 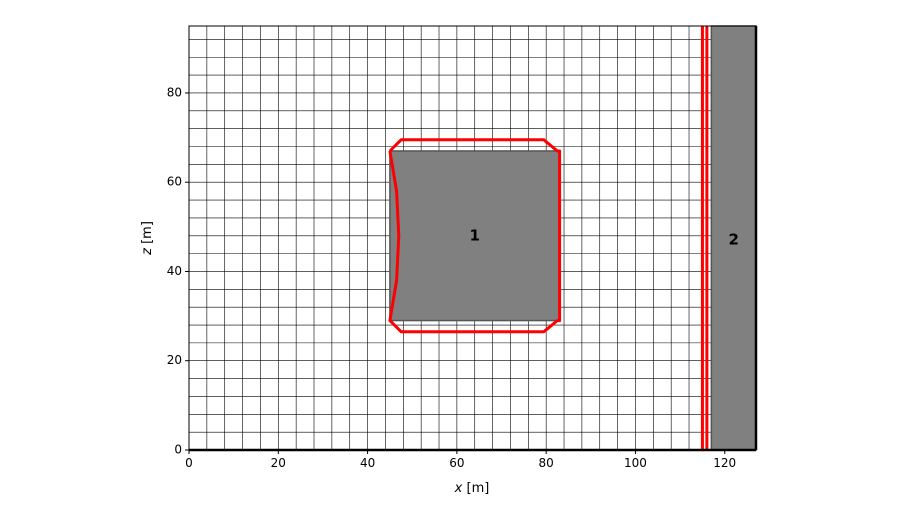 I want to click on y-tick-label: 60, so click(x=174, y=182).